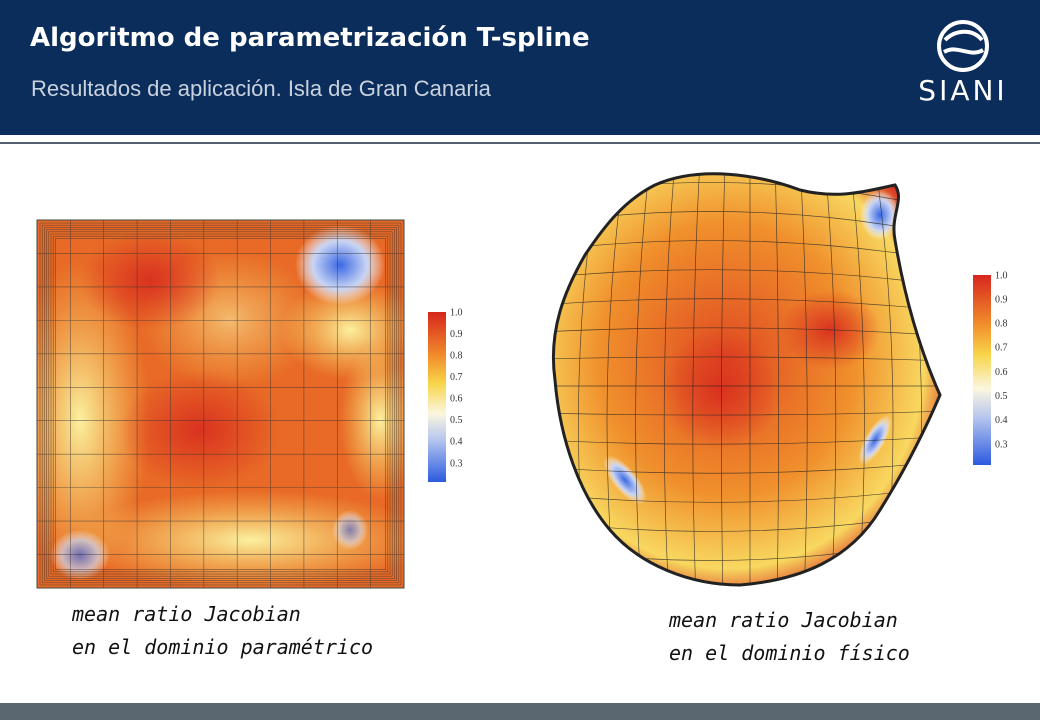  I want to click on logo-text: SIANI, so click(962, 90).